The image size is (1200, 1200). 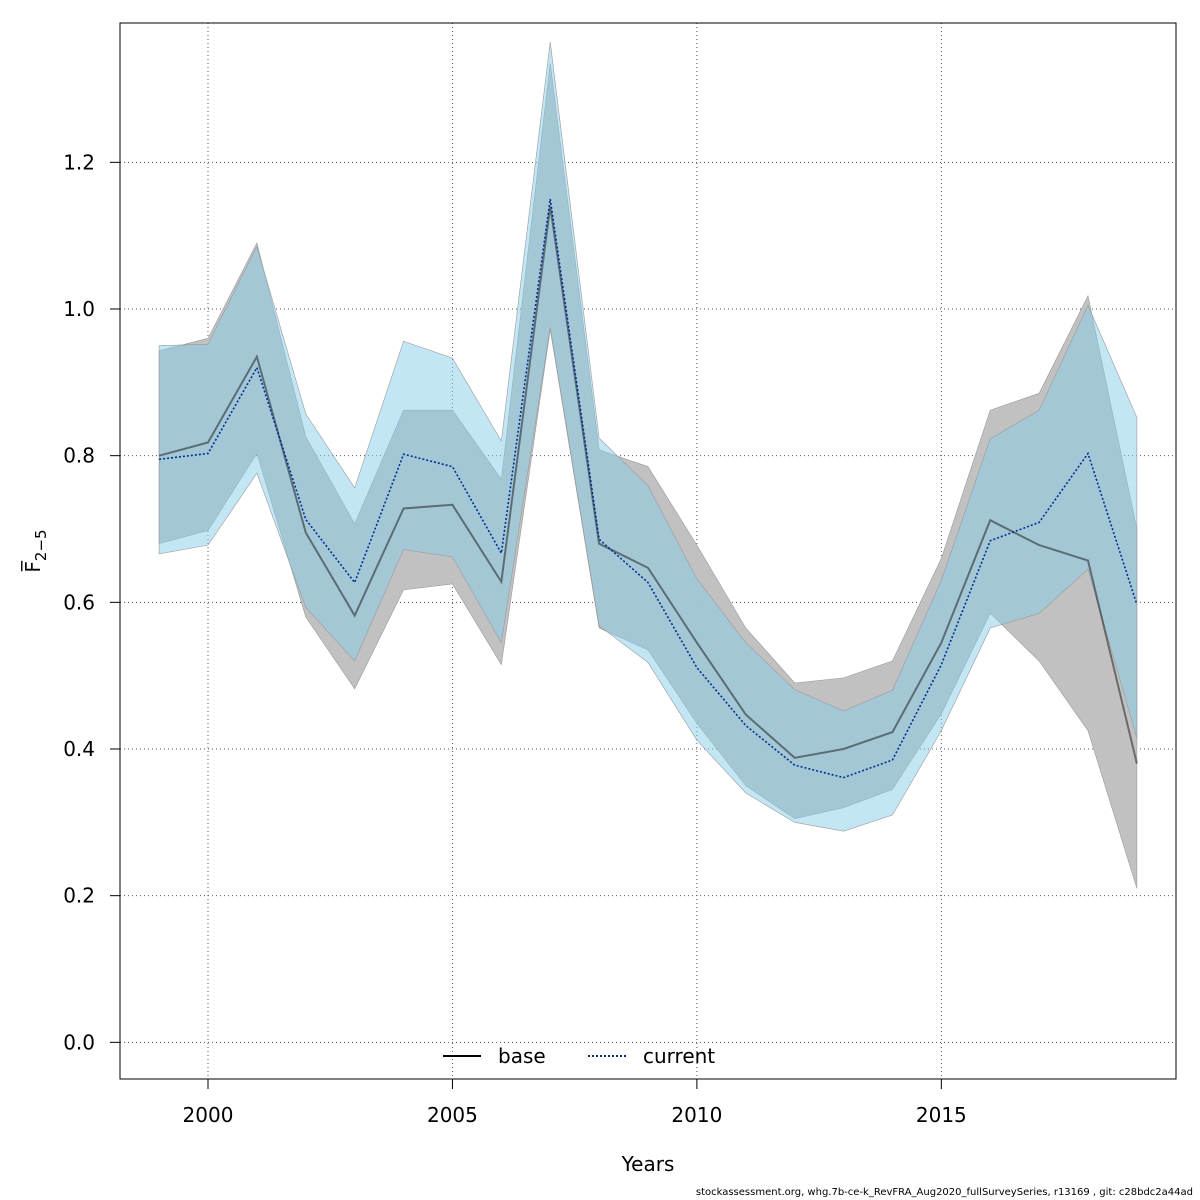 I want to click on y-axis-title-subscript: 2−5, so click(x=41, y=545).